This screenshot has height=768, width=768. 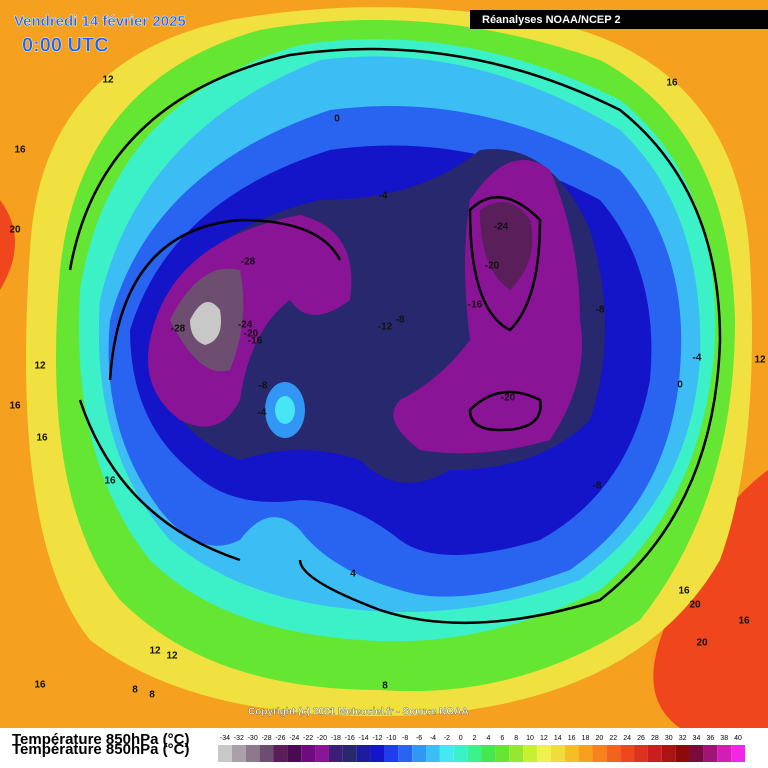 What do you see at coordinates (558, 738) in the screenshot?
I see `scale-label: 14` at bounding box center [558, 738].